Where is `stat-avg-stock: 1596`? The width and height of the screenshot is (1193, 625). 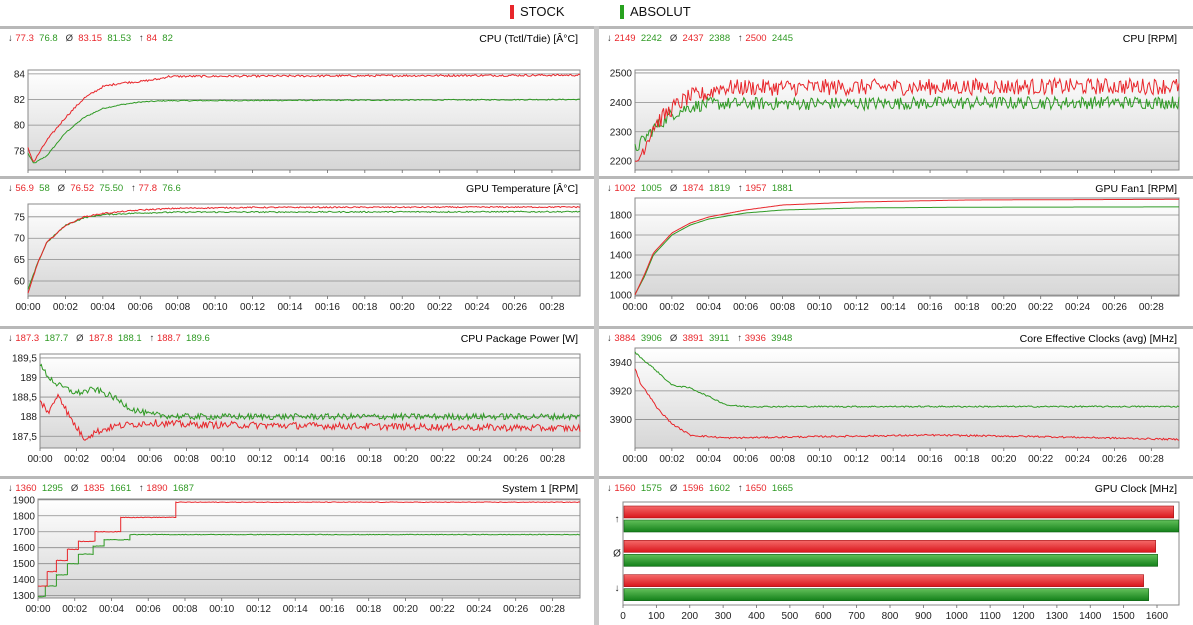 stat-avg-stock: 1596 is located at coordinates (693, 488).